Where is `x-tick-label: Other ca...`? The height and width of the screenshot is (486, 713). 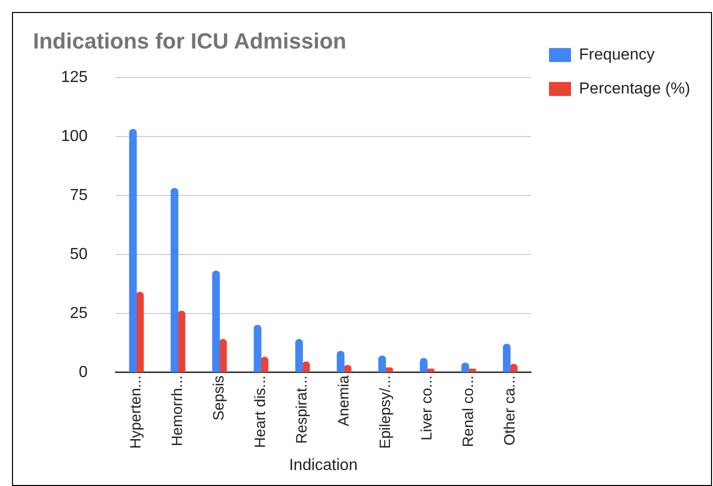
x-tick-label: Other ca... is located at coordinates (509, 410).